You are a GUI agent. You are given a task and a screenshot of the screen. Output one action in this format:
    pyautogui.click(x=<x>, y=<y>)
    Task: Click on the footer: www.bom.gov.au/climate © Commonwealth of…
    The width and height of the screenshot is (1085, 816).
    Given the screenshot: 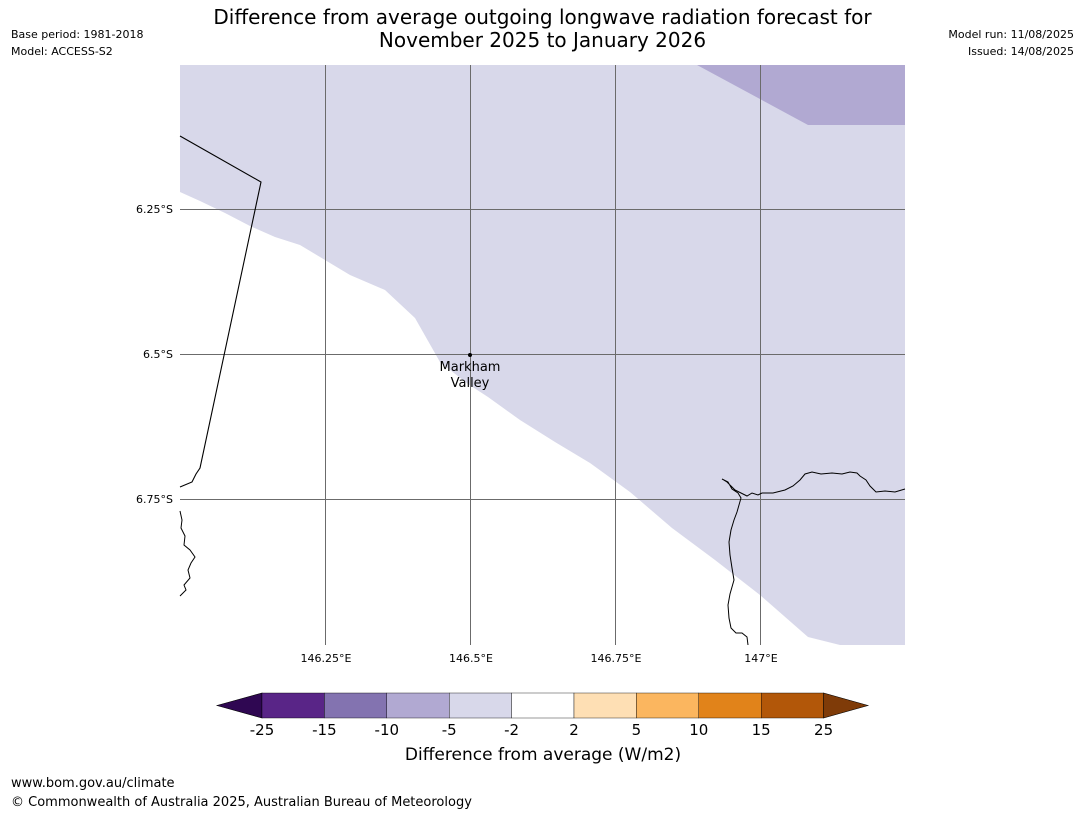 What is the action you would take?
    pyautogui.click(x=241, y=793)
    